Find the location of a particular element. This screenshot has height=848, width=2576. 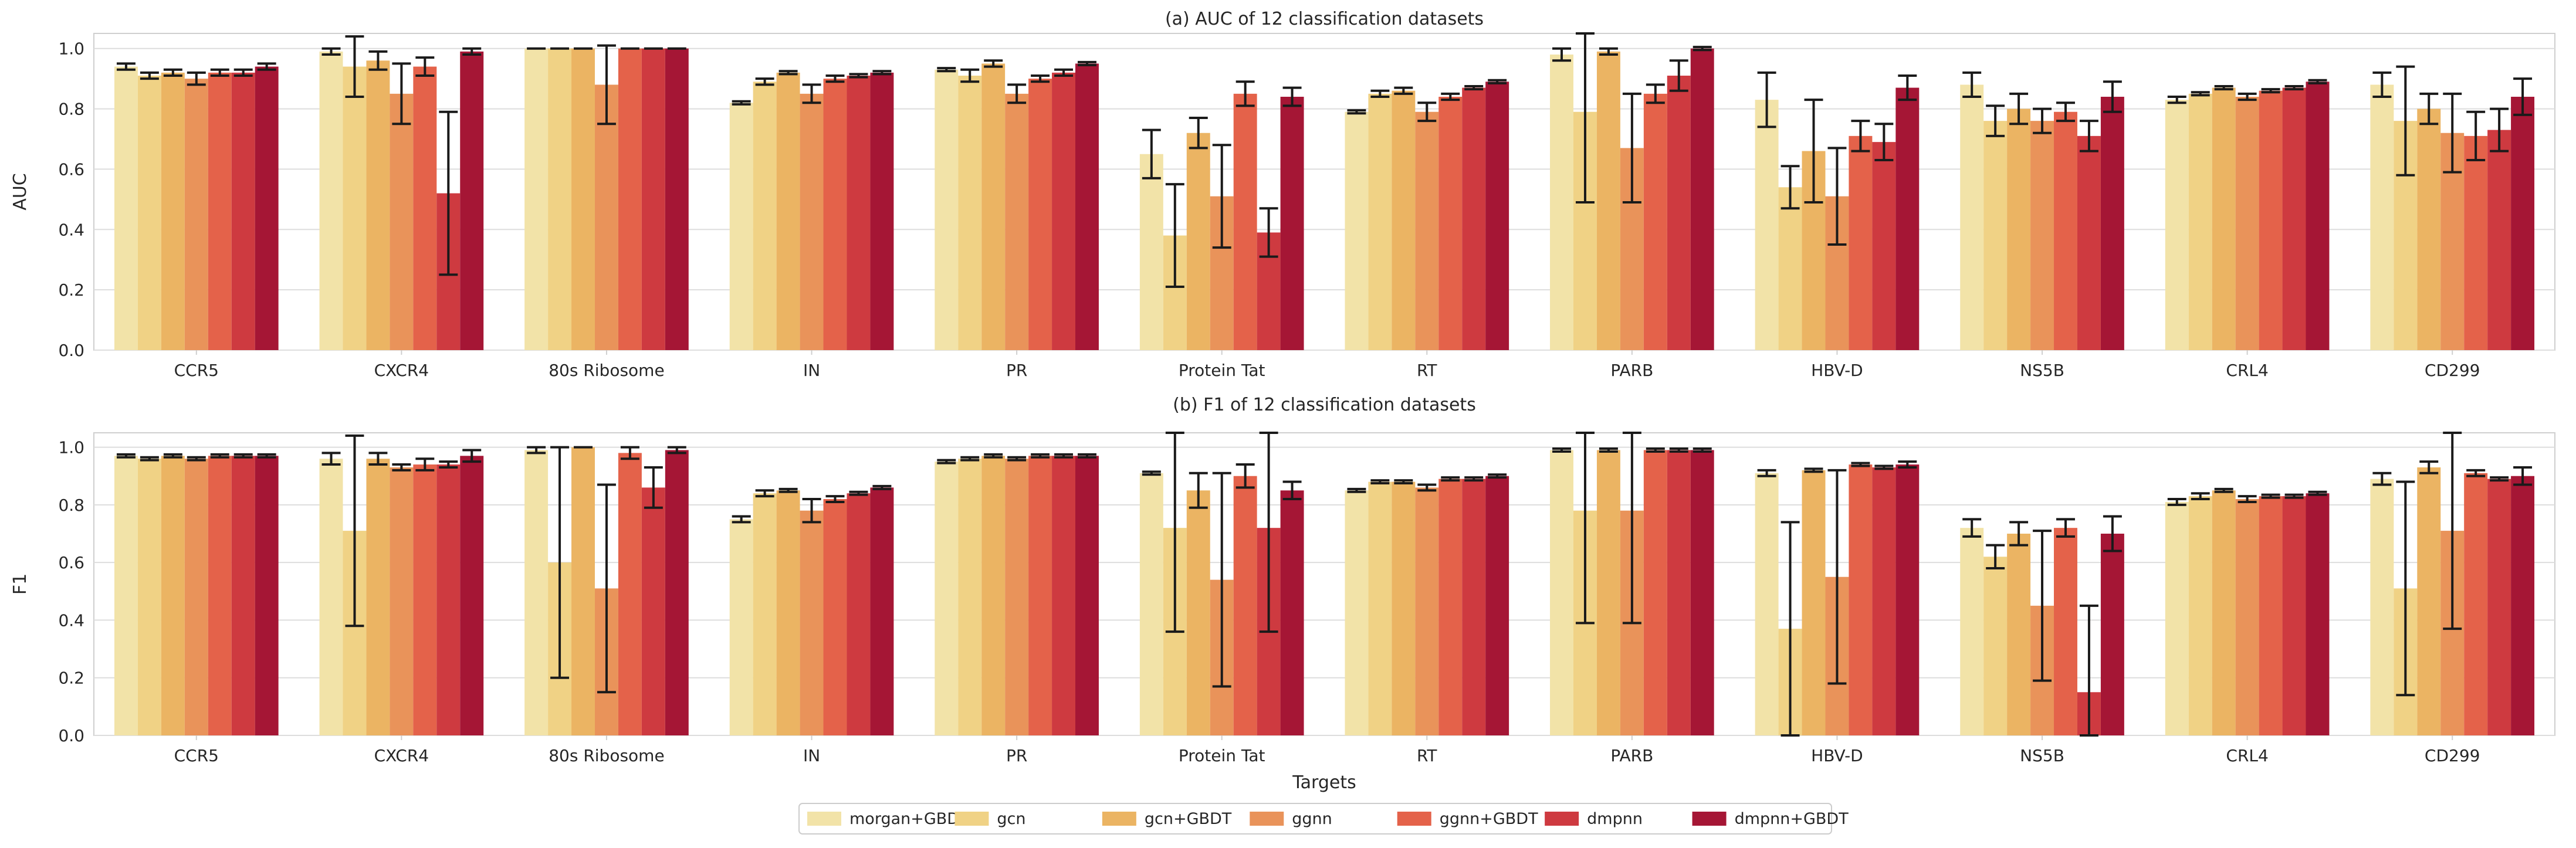

x-tick-label: CD299 is located at coordinates (2452, 755).